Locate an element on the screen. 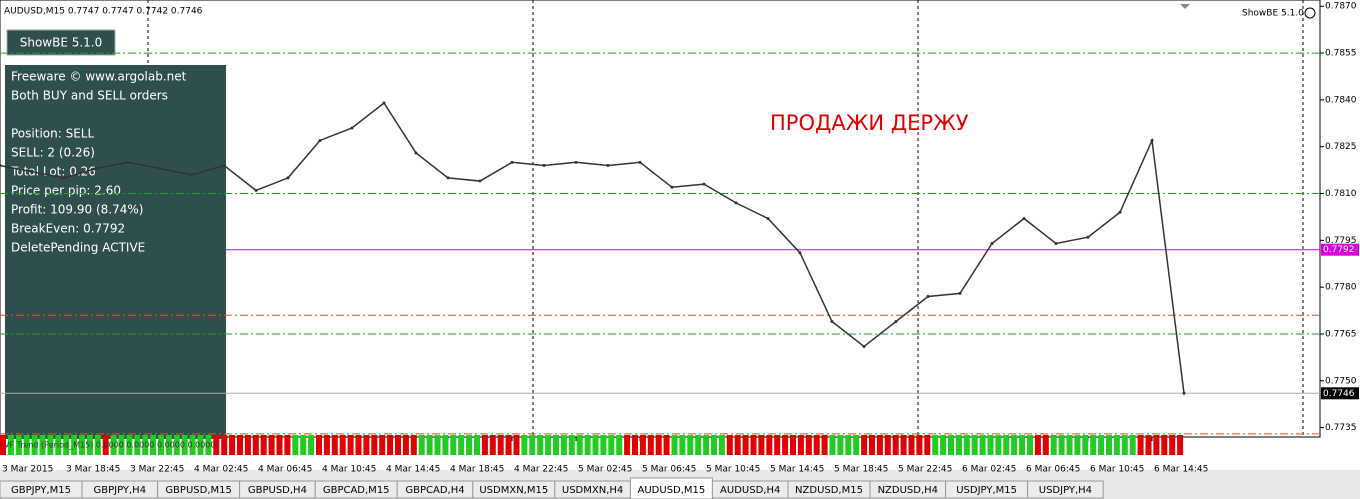 The height and width of the screenshot is (499, 1360). y-tick-label: 0.7735 is located at coordinates (1341, 428).